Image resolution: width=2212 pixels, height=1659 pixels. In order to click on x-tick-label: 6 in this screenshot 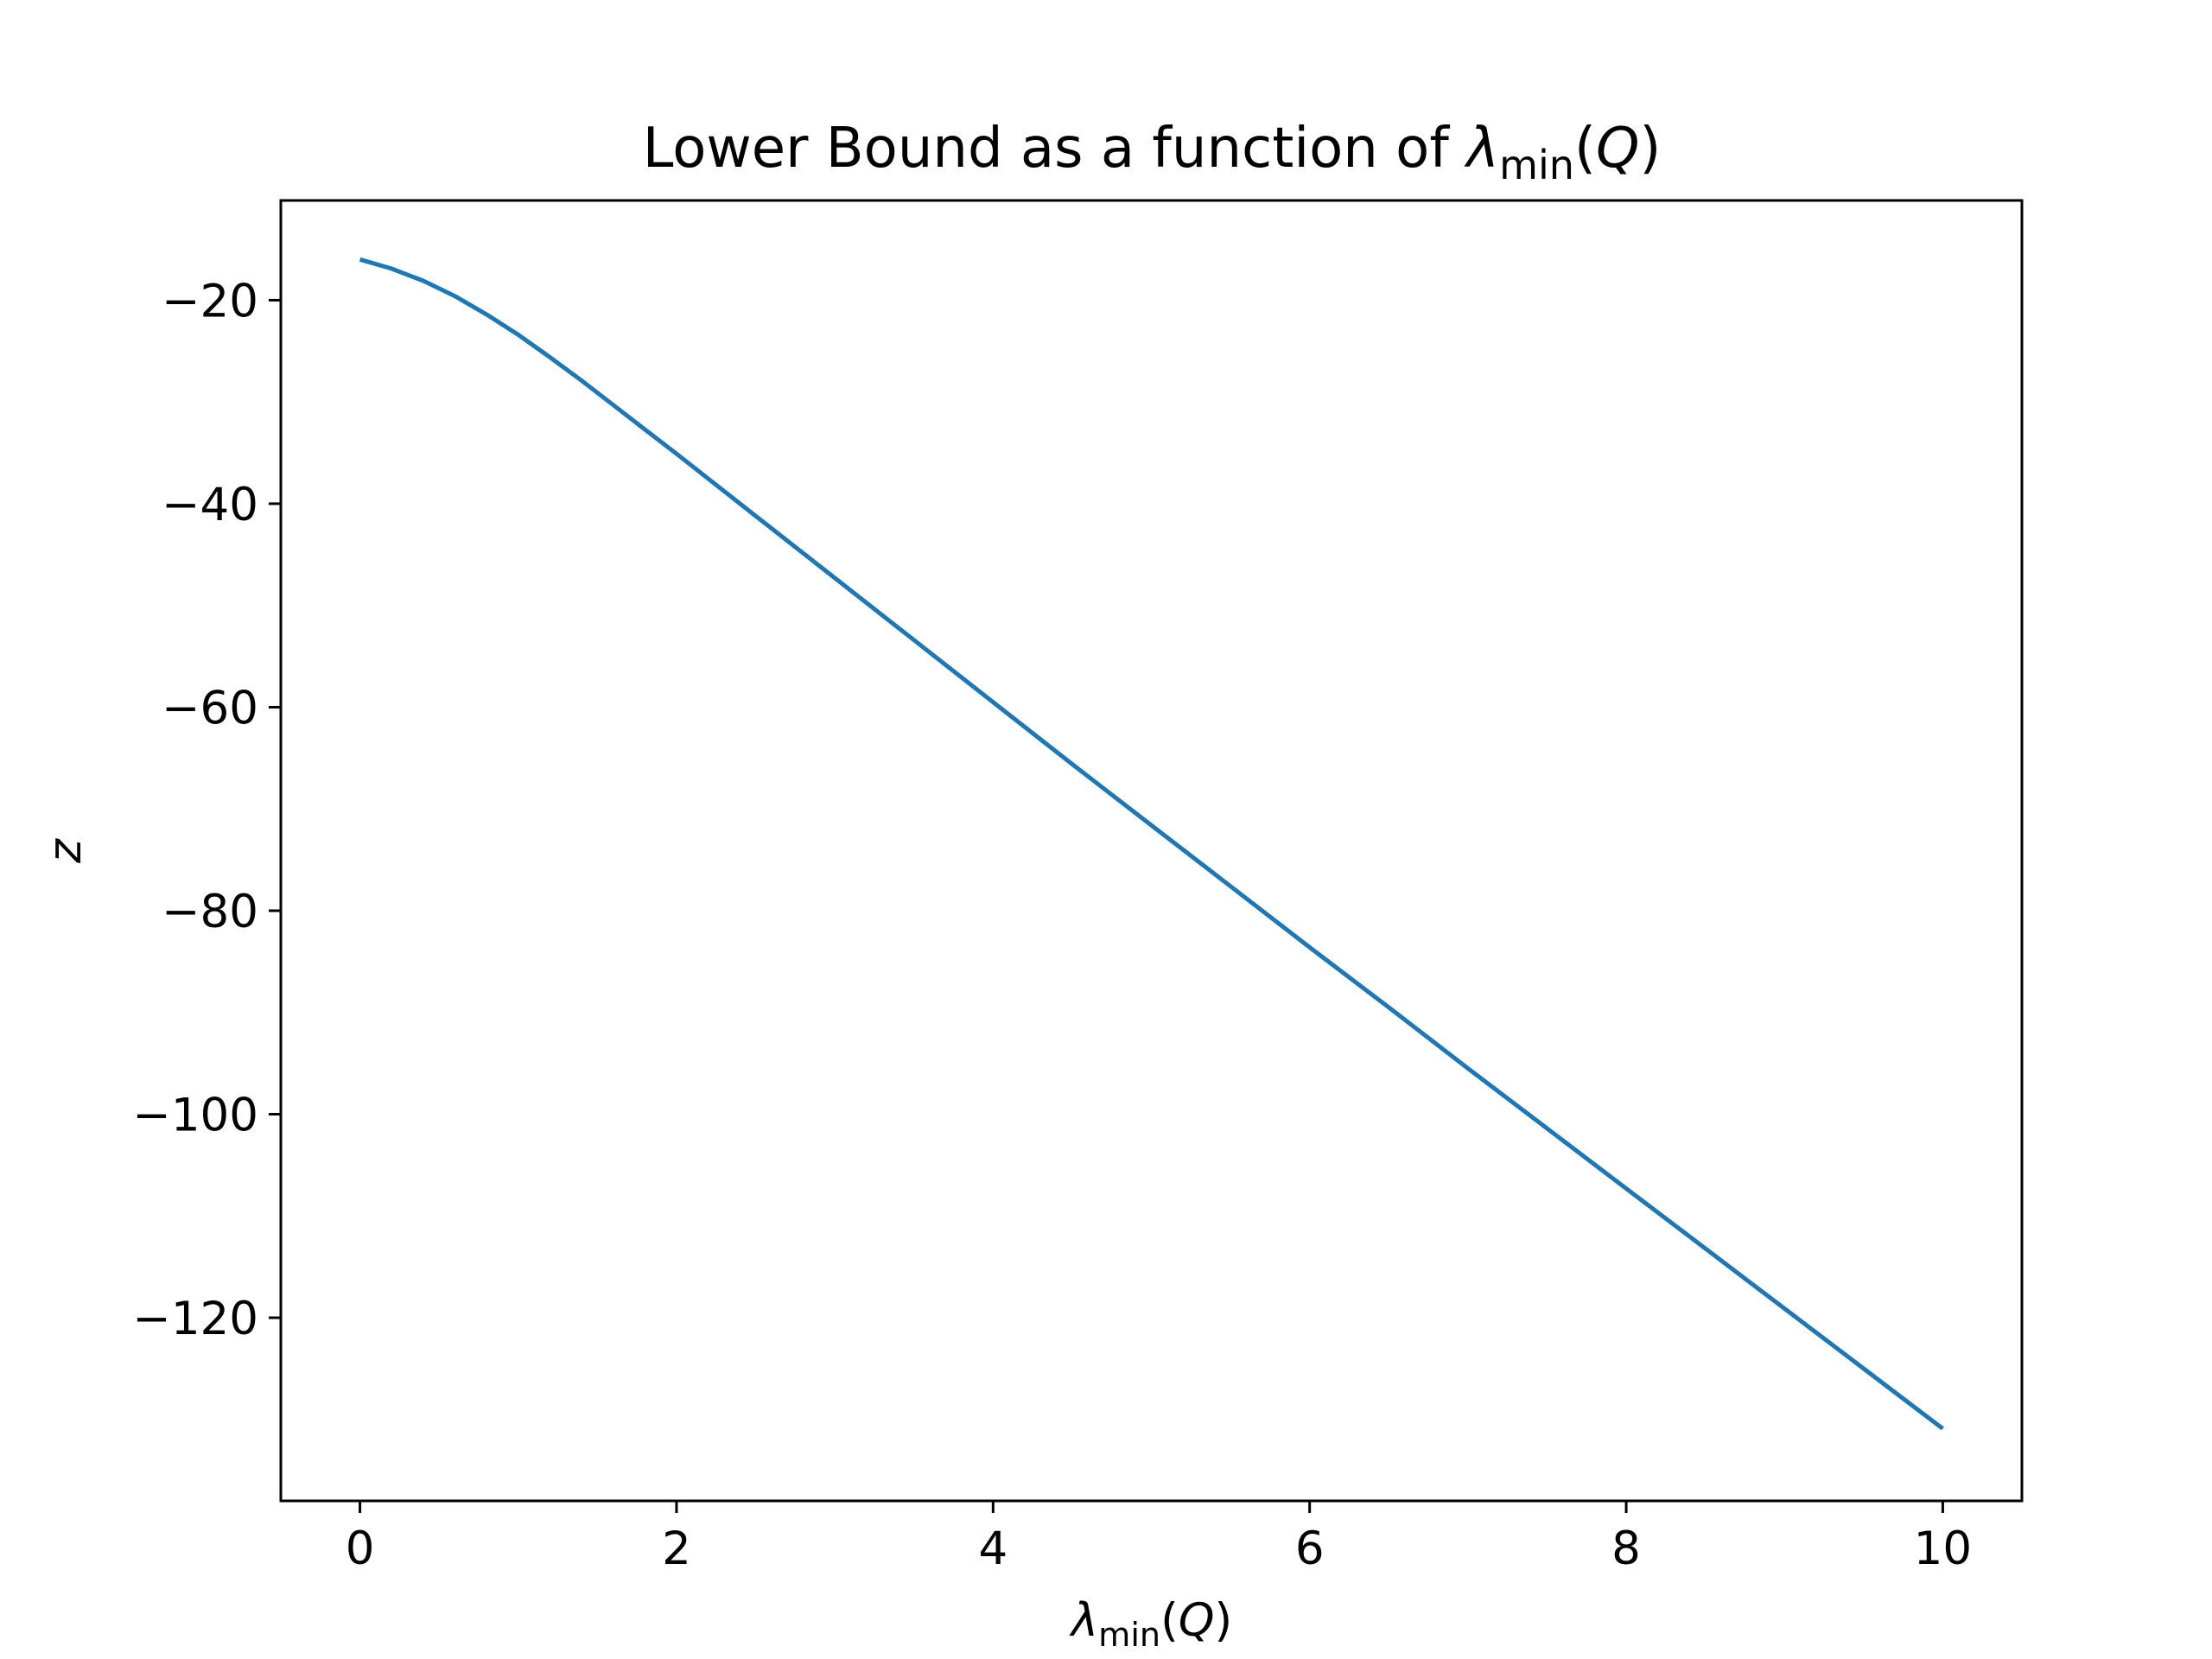, I will do `click(1310, 1548)`.